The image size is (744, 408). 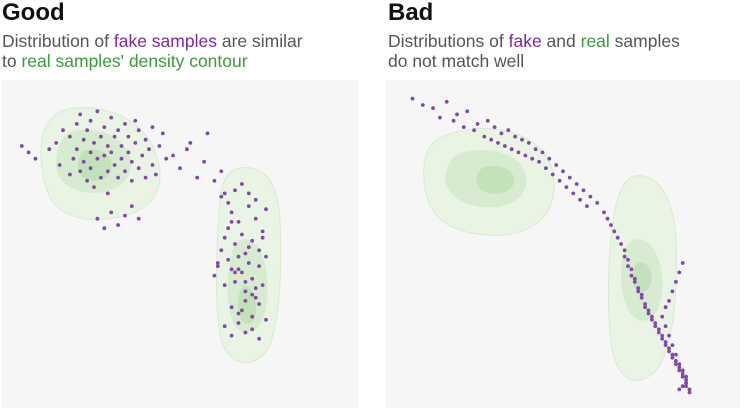 What do you see at coordinates (165, 41) in the screenshot?
I see `subtitle-good-fake-samples: fake samples` at bounding box center [165, 41].